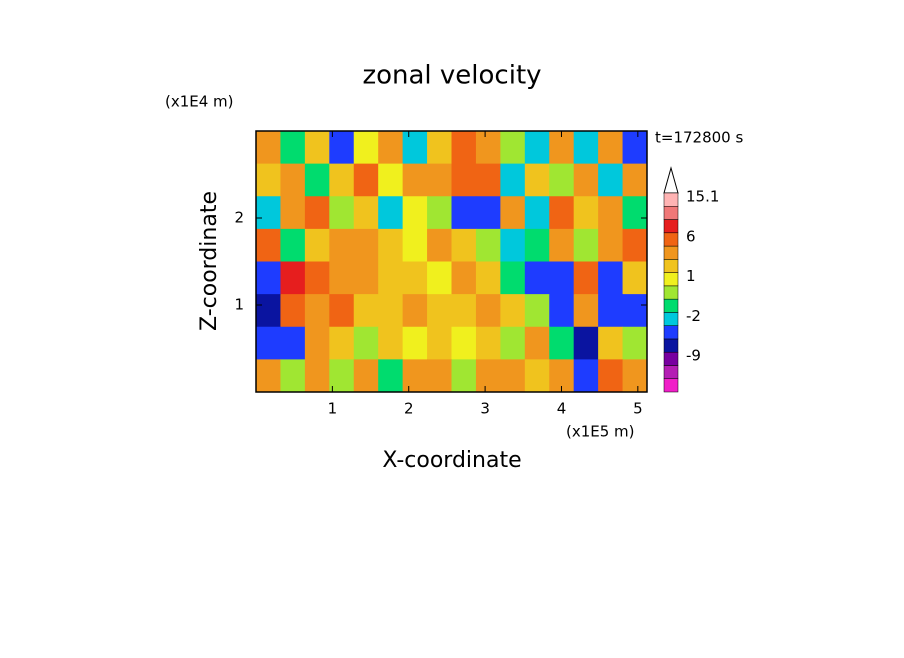 The height and width of the screenshot is (658, 904). What do you see at coordinates (451, 76) in the screenshot?
I see `chart-title: zonal velocity` at bounding box center [451, 76].